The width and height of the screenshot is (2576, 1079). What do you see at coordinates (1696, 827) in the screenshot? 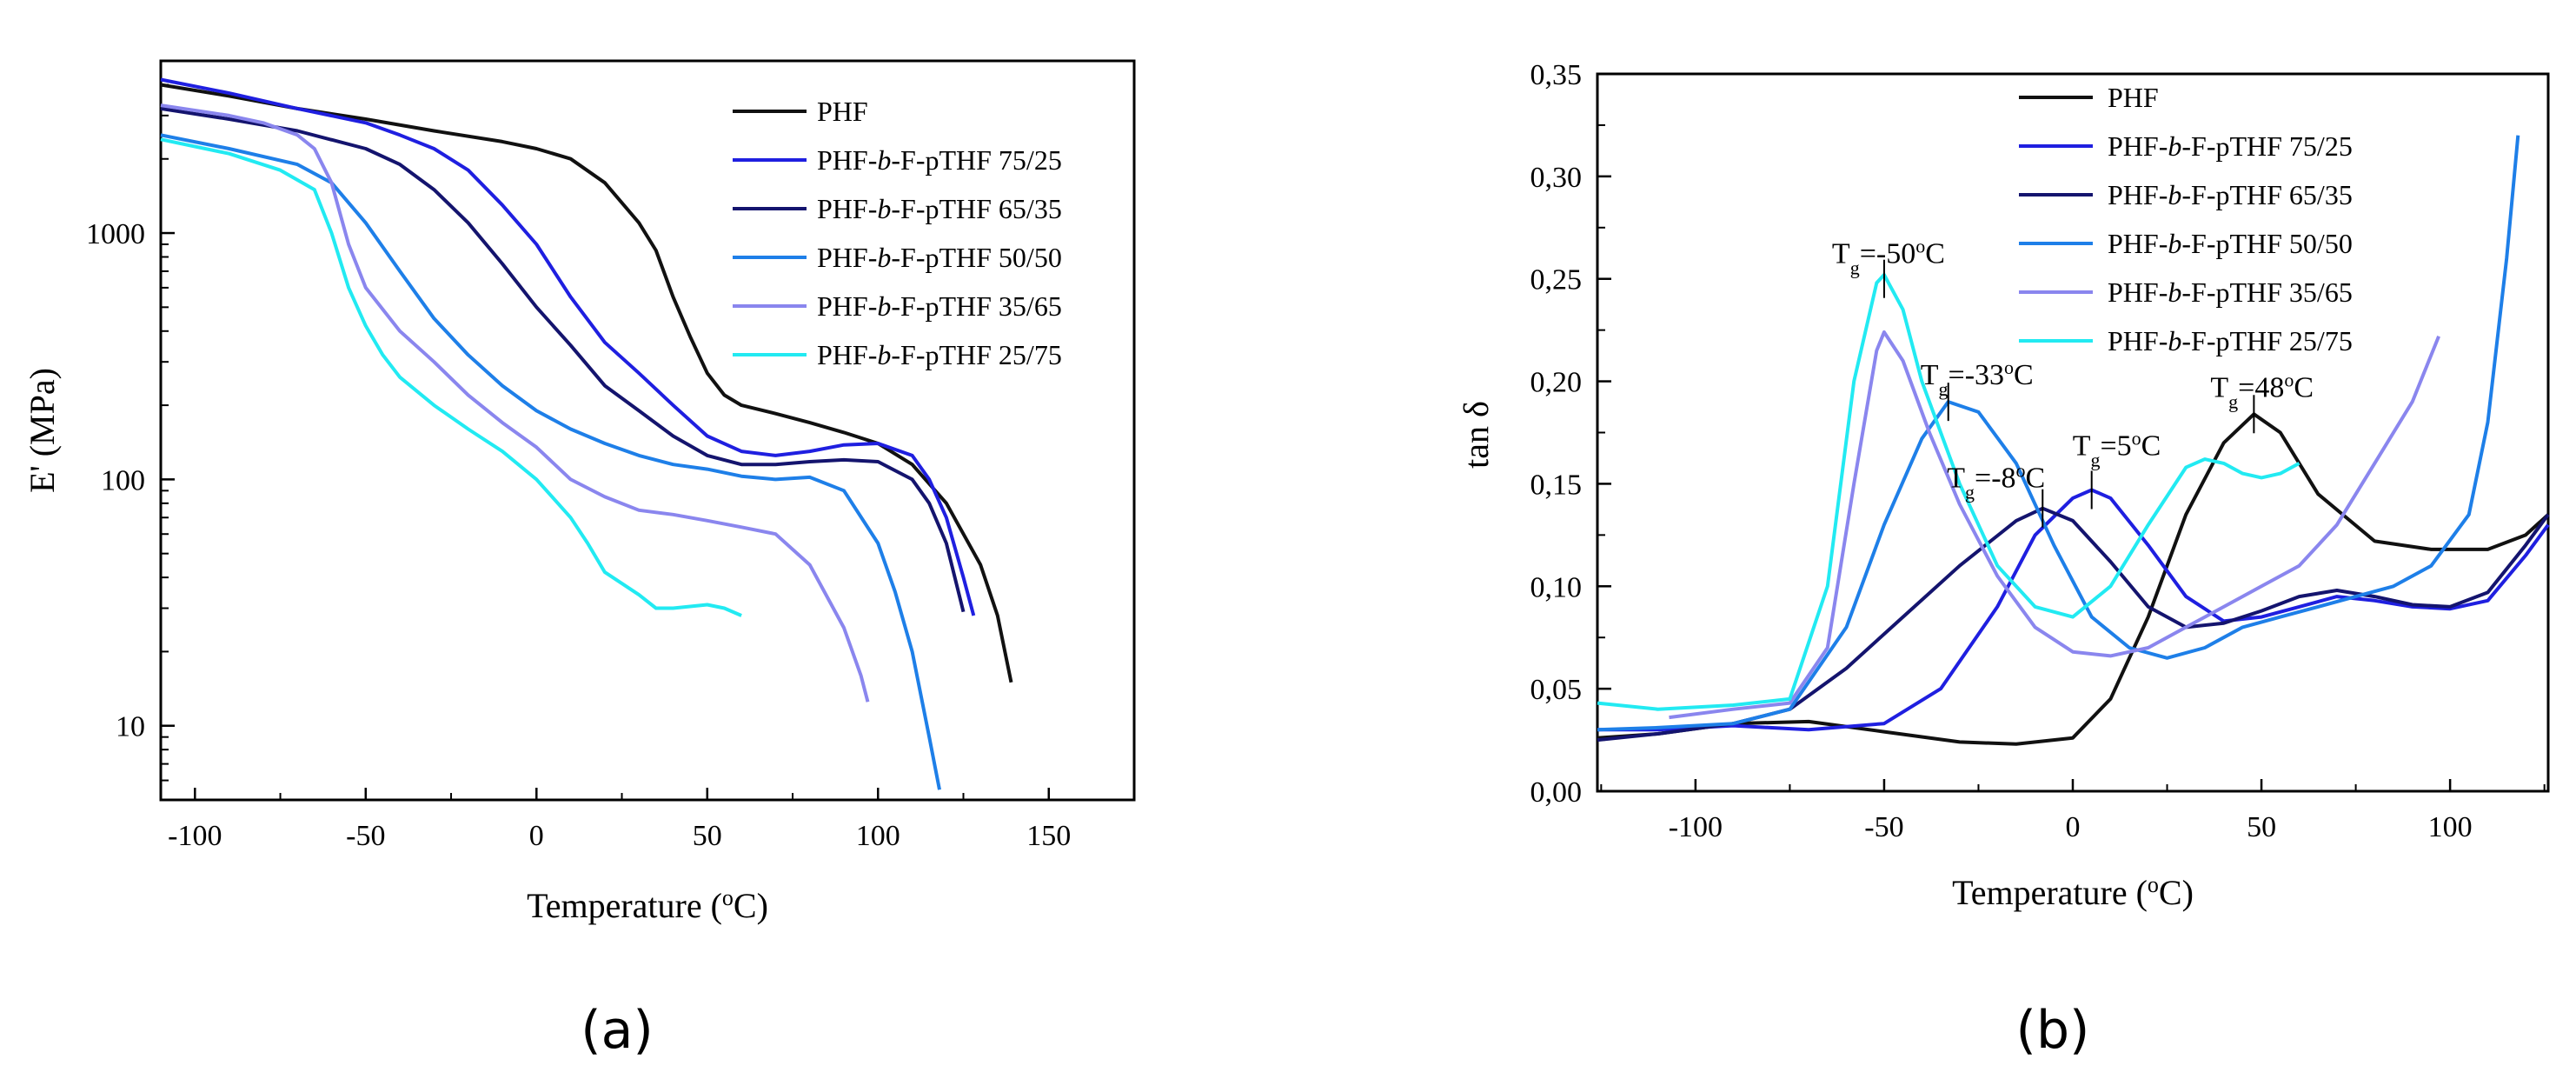
I see `chart-b-xtick-label: -100` at bounding box center [1696, 827].